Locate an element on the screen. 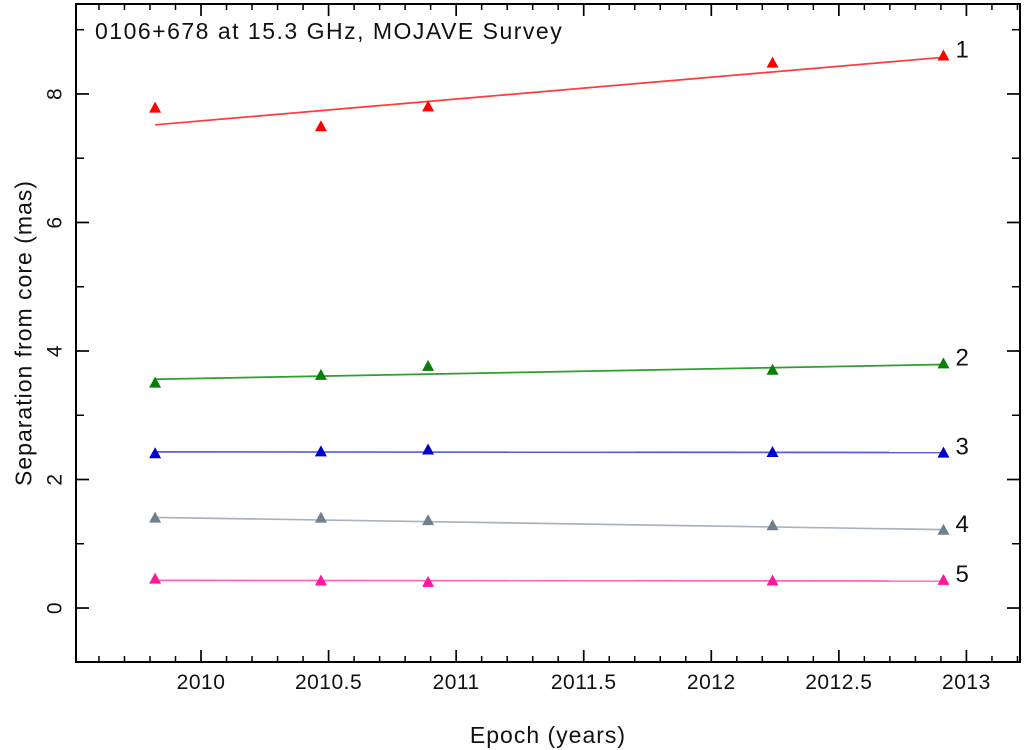 This screenshot has width=1027, height=750. x-tick-label: 2012.5 is located at coordinates (838, 682).